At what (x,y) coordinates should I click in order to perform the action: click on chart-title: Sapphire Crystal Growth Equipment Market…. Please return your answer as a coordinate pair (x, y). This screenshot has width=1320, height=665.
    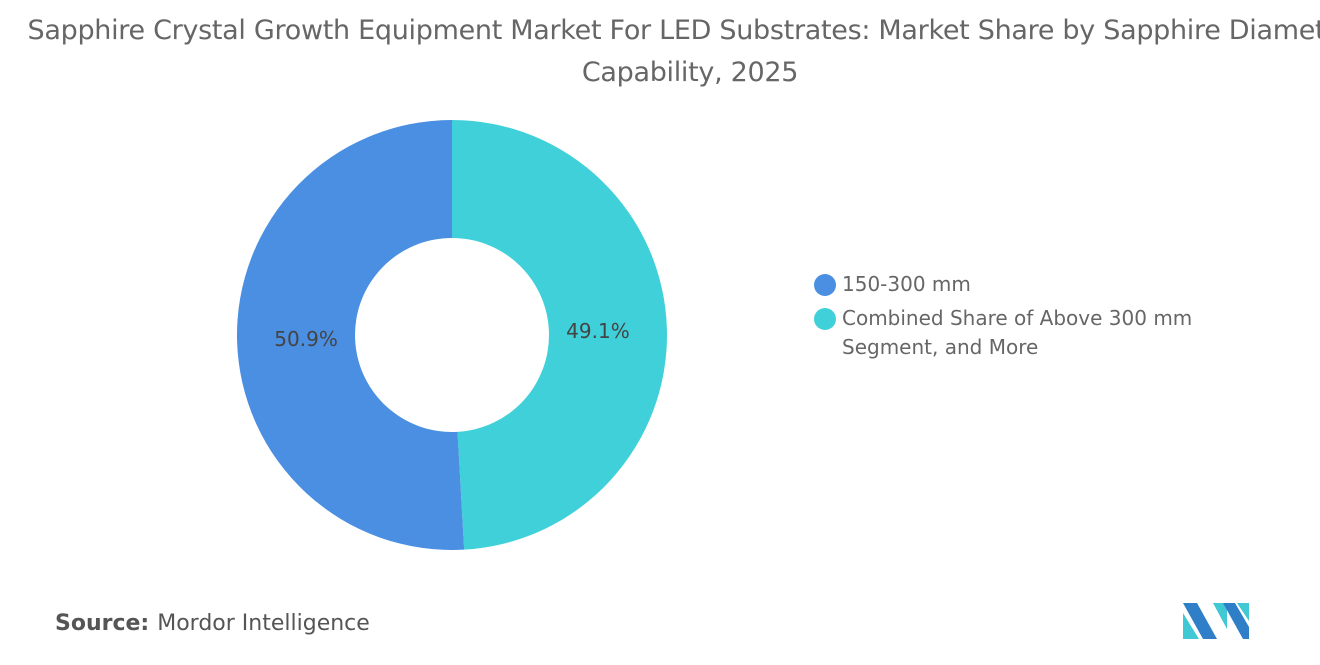
    Looking at the image, I should click on (673, 51).